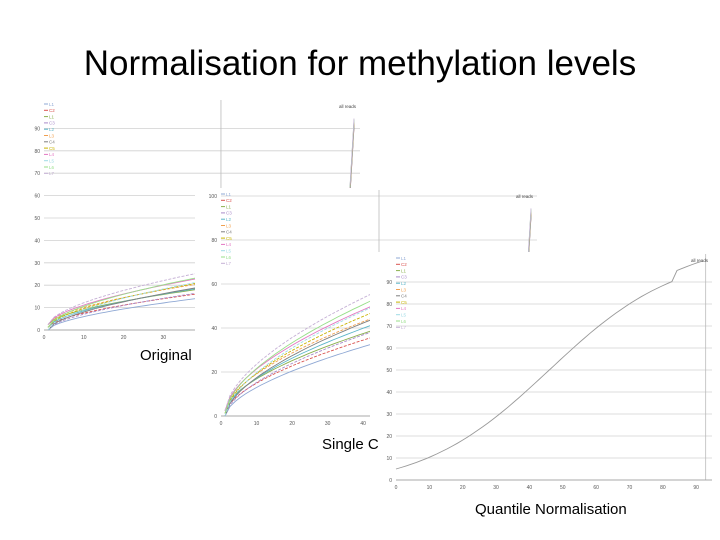  Describe the element at coordinates (360, 63) in the screenshot. I see `slide-title: Normalisation for methylation levels` at that location.